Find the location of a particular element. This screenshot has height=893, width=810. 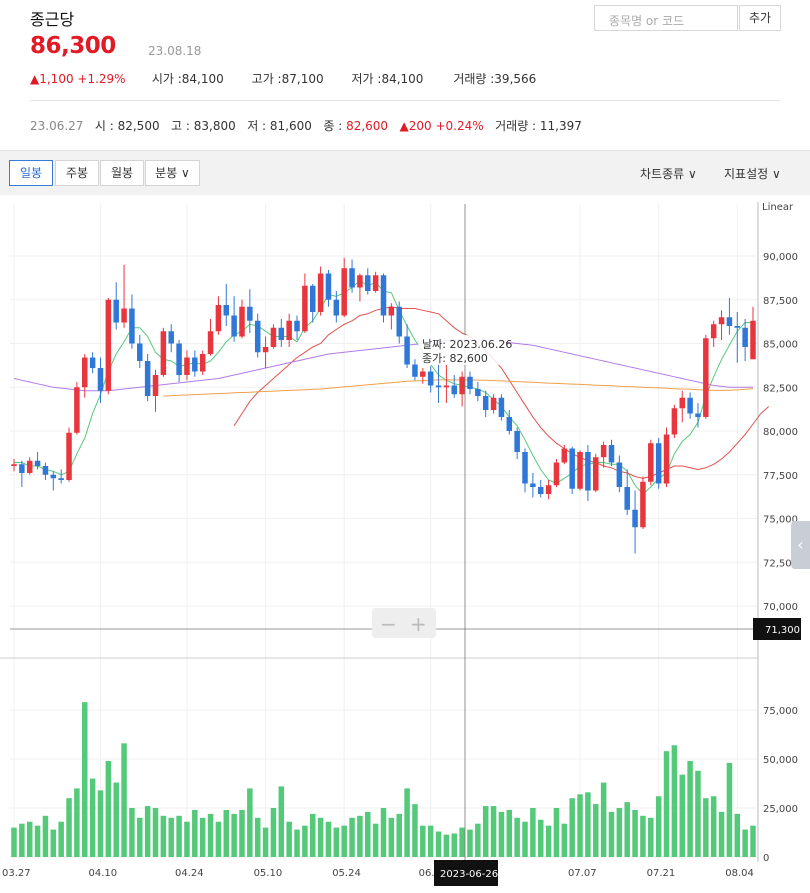

date-tick-label: 08.04 is located at coordinates (739, 873).